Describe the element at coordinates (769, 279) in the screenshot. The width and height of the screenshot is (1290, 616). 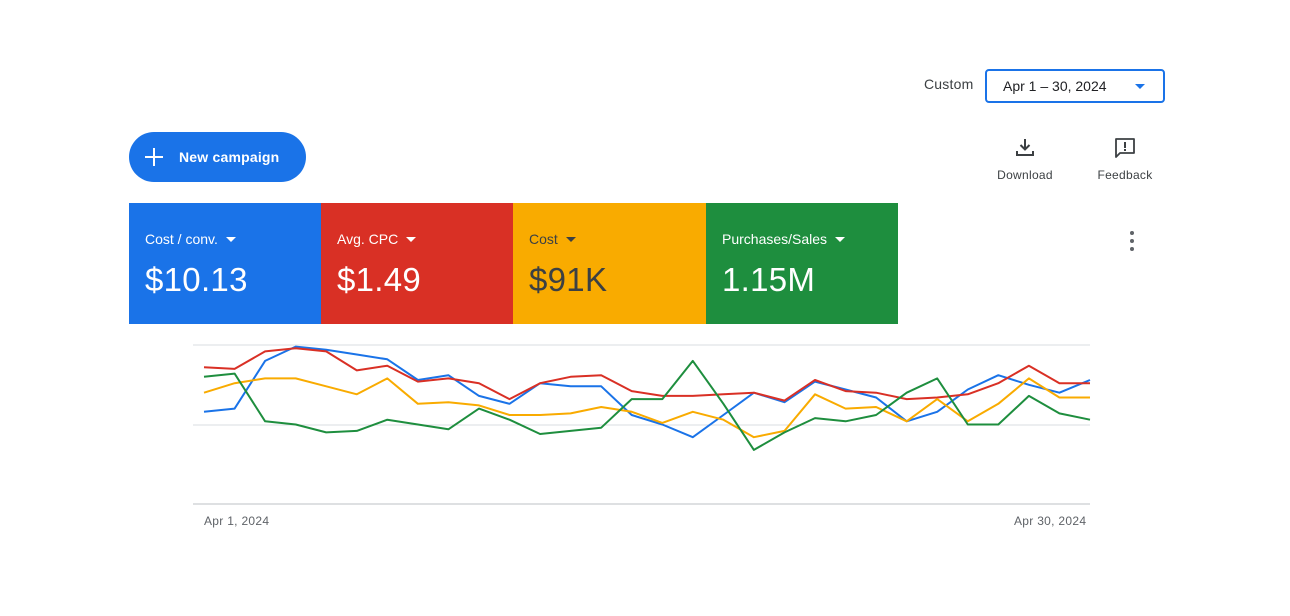
I see `metric-value: 1.15M` at that location.